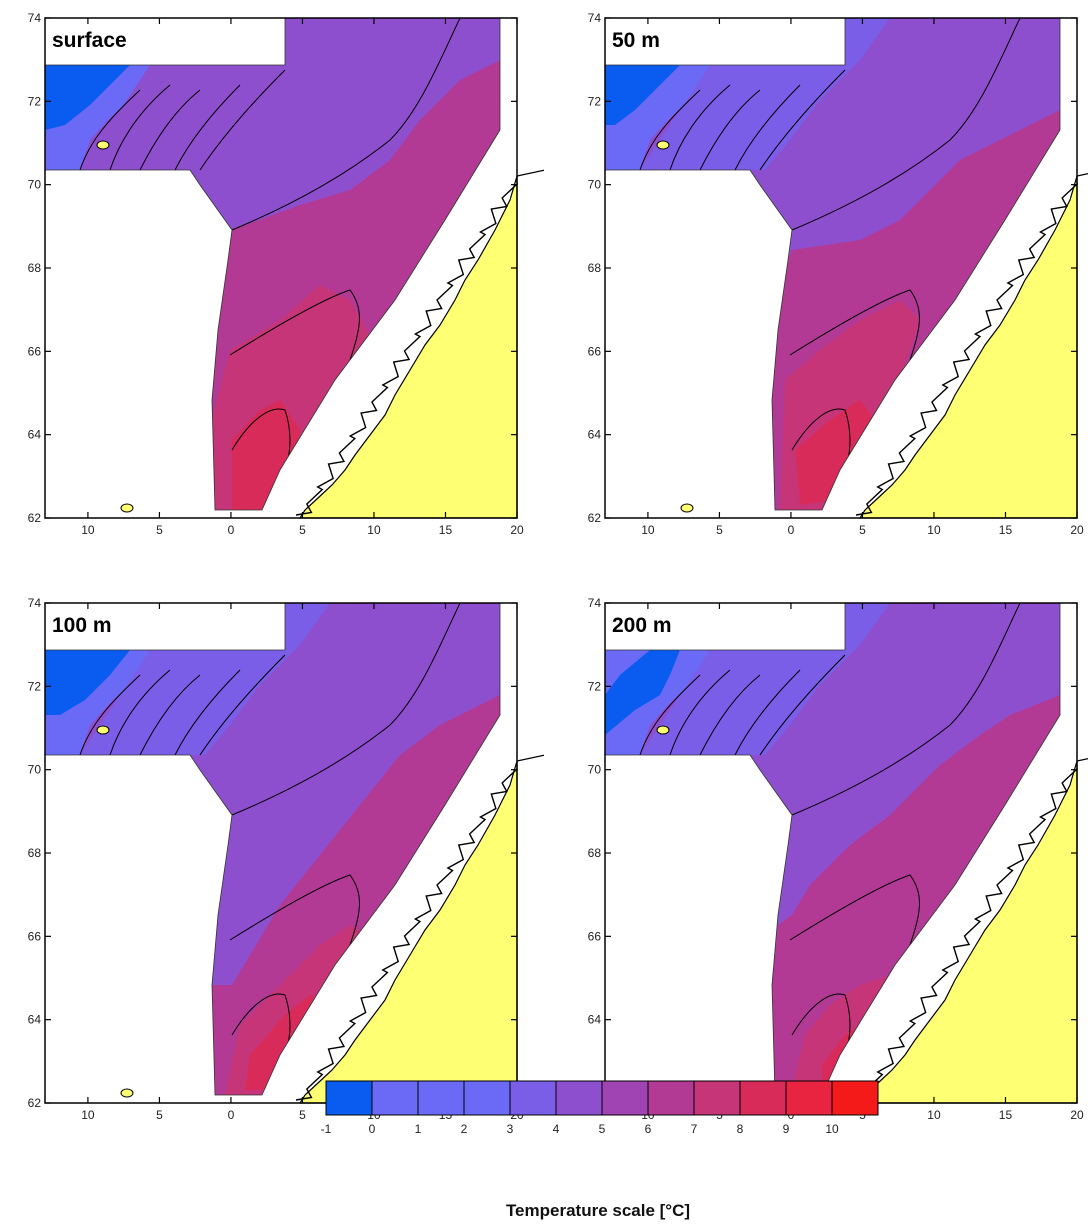  What do you see at coordinates (89, 41) in the screenshot?
I see `panel-depth-label: surface` at bounding box center [89, 41].